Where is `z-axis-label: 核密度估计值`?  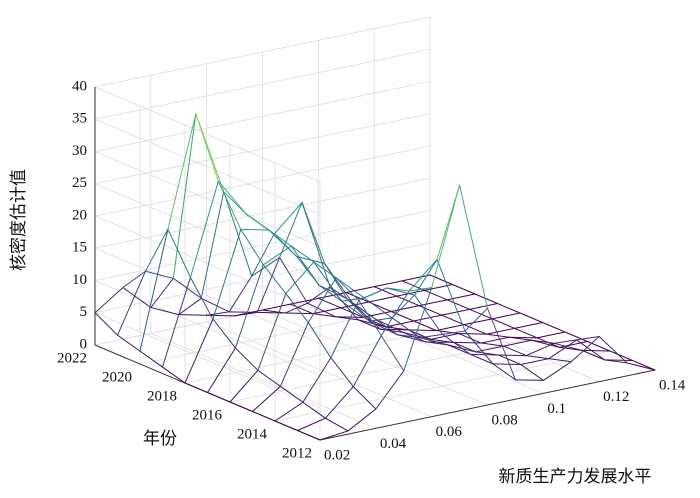
z-axis-label: 核密度估计值 is located at coordinates (18, 220).